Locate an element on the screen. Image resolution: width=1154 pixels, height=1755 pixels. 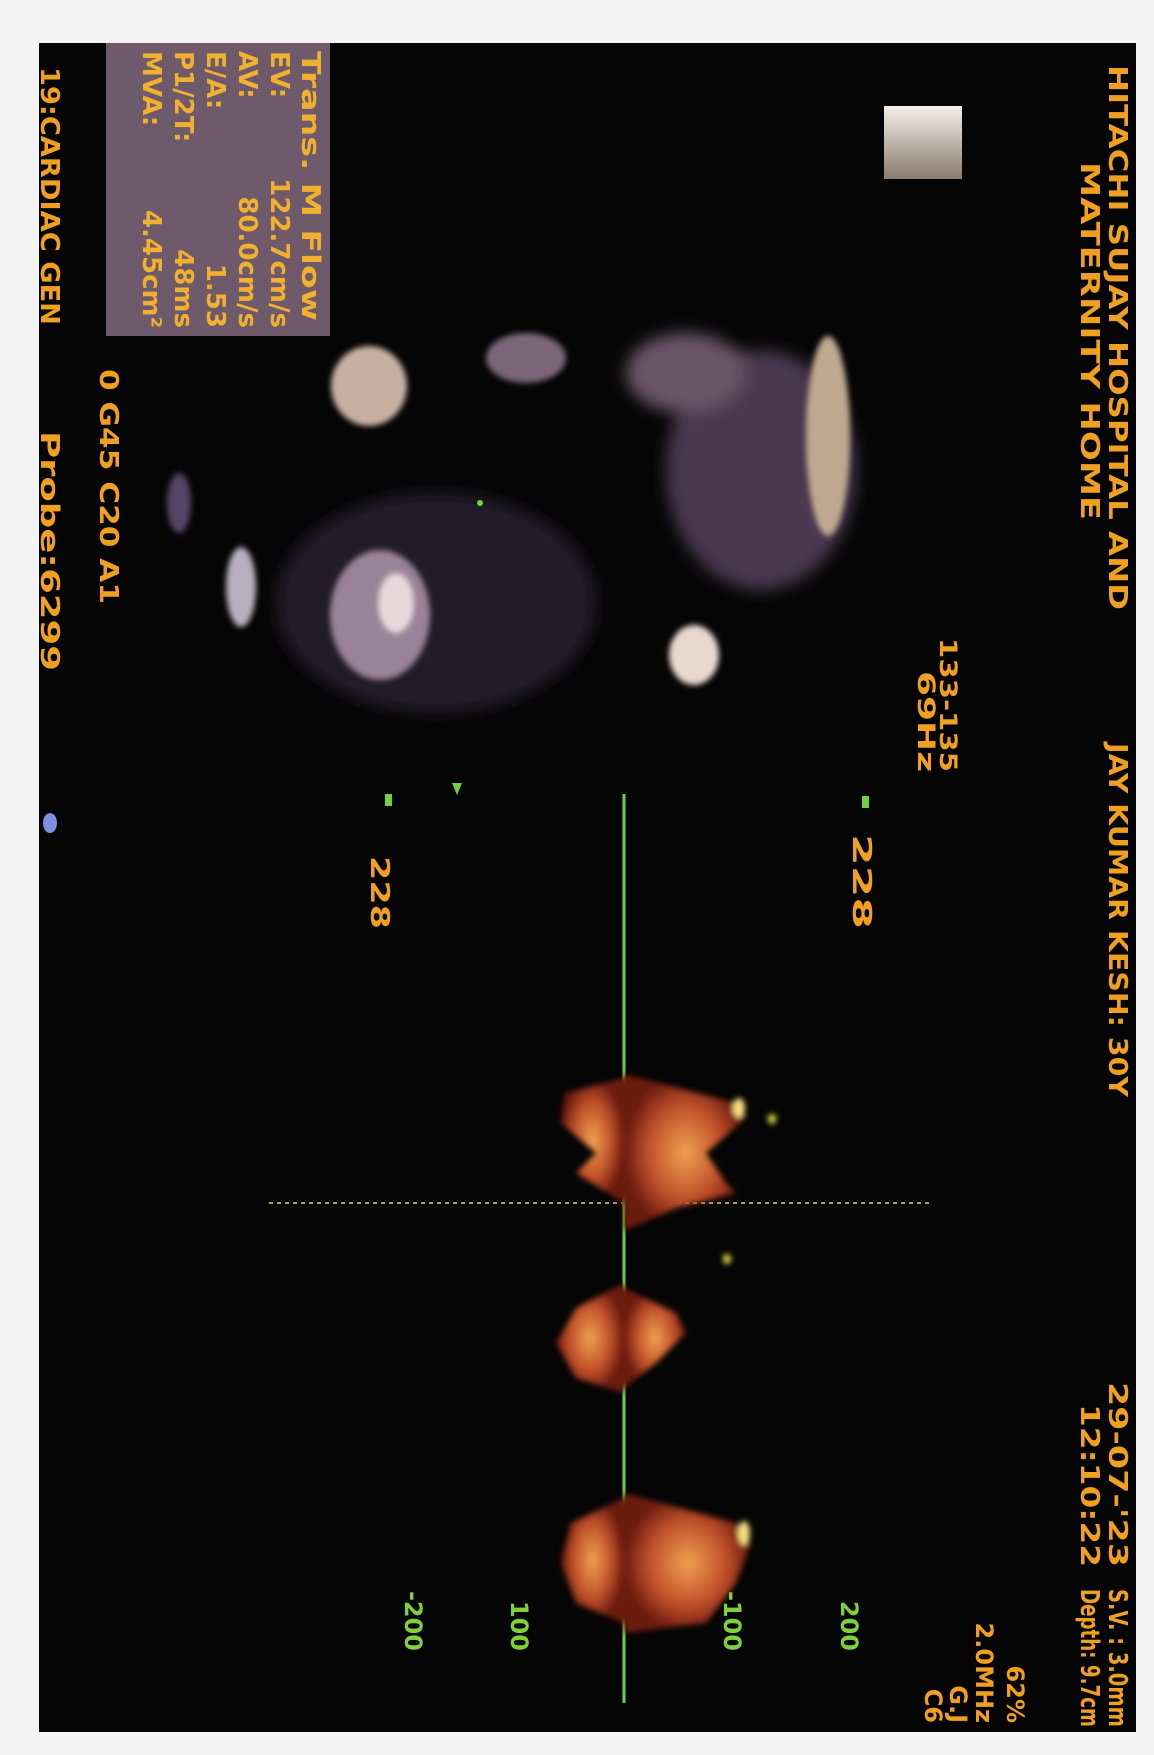
heart-rate: 133-135 is located at coordinates (948, 705).